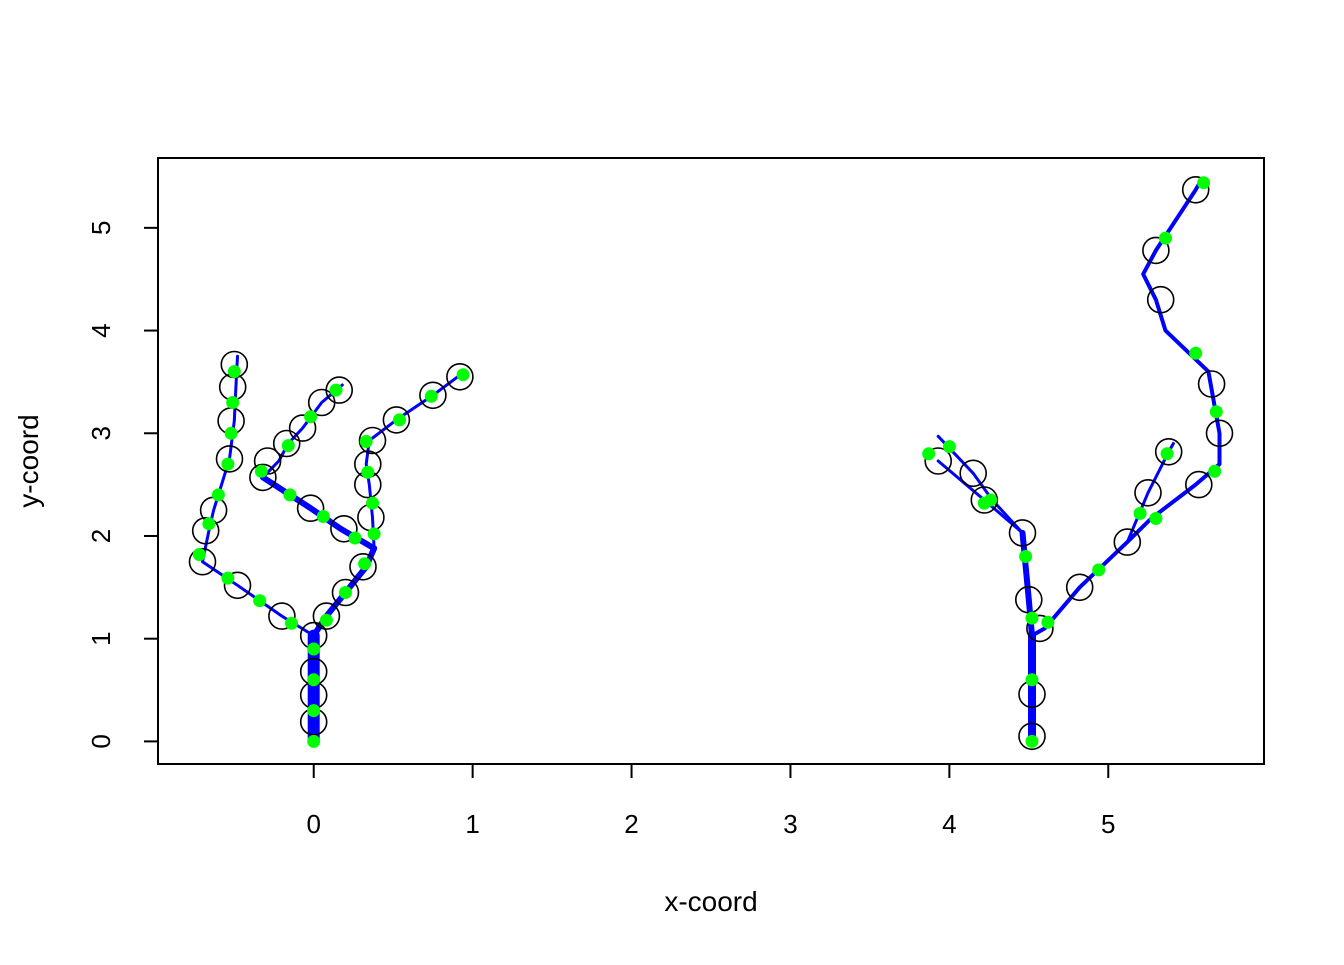 This screenshot has height=965, width=1344. Describe the element at coordinates (1108, 824) in the screenshot. I see `x-tick-label: 5` at that location.